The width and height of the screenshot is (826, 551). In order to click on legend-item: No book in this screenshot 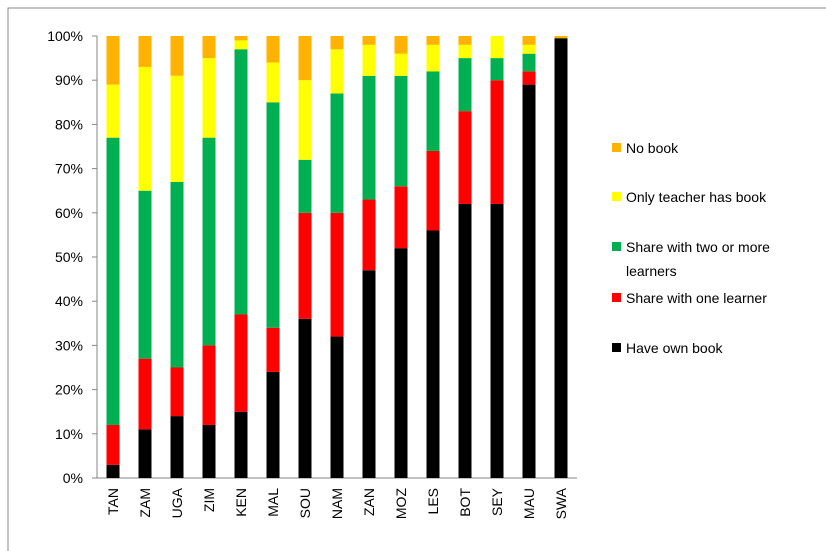, I will do `click(717, 148)`.